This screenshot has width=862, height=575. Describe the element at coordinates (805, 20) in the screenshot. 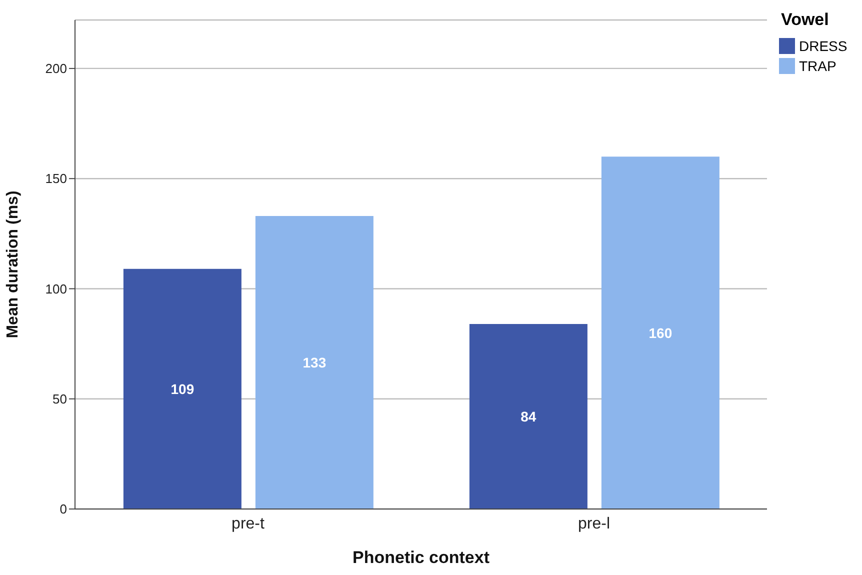

I see `legend-title: Vowel` at that location.